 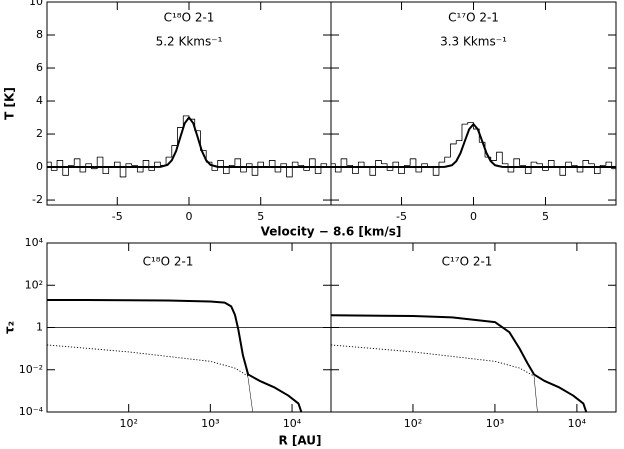 I want to click on x-axis-label: Velocity − 8.6 [km/s], so click(x=331, y=232).